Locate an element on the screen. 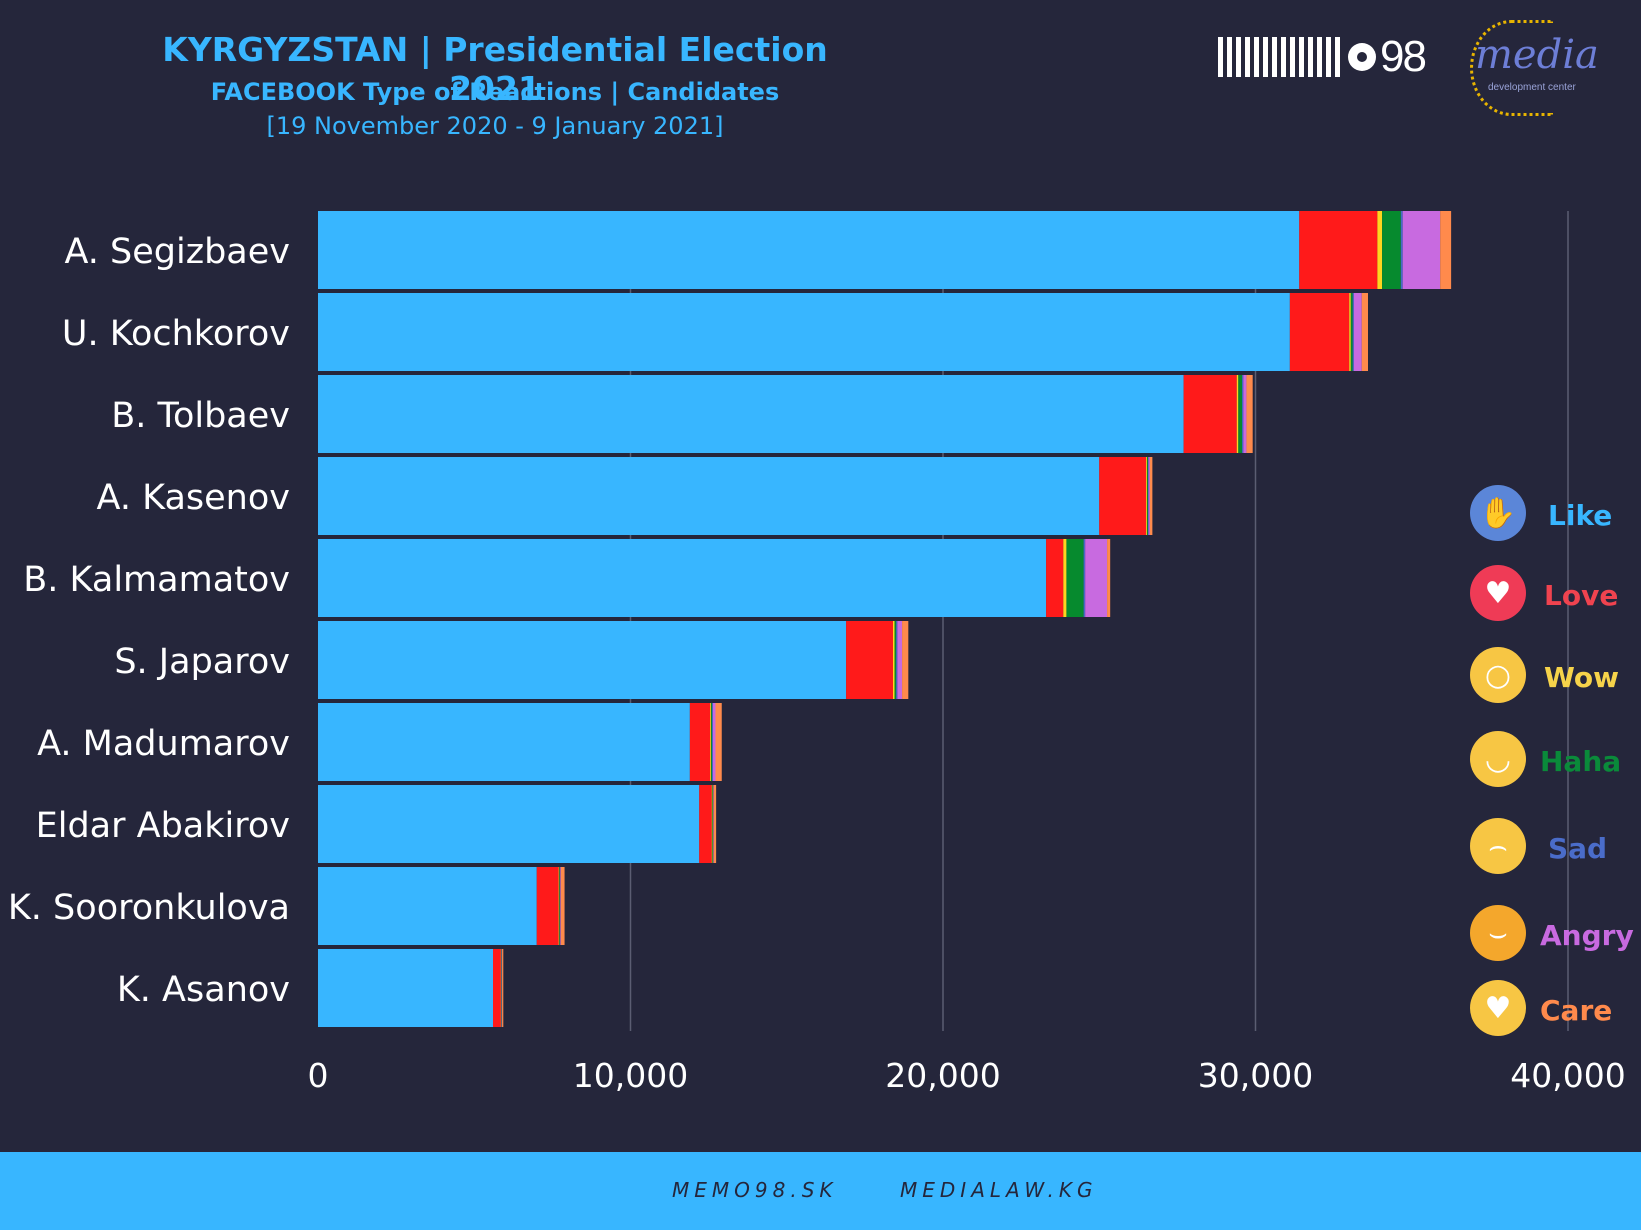 The height and width of the screenshot is (1230, 1641). category-label-5: S. Japarov is located at coordinates (202, 662).